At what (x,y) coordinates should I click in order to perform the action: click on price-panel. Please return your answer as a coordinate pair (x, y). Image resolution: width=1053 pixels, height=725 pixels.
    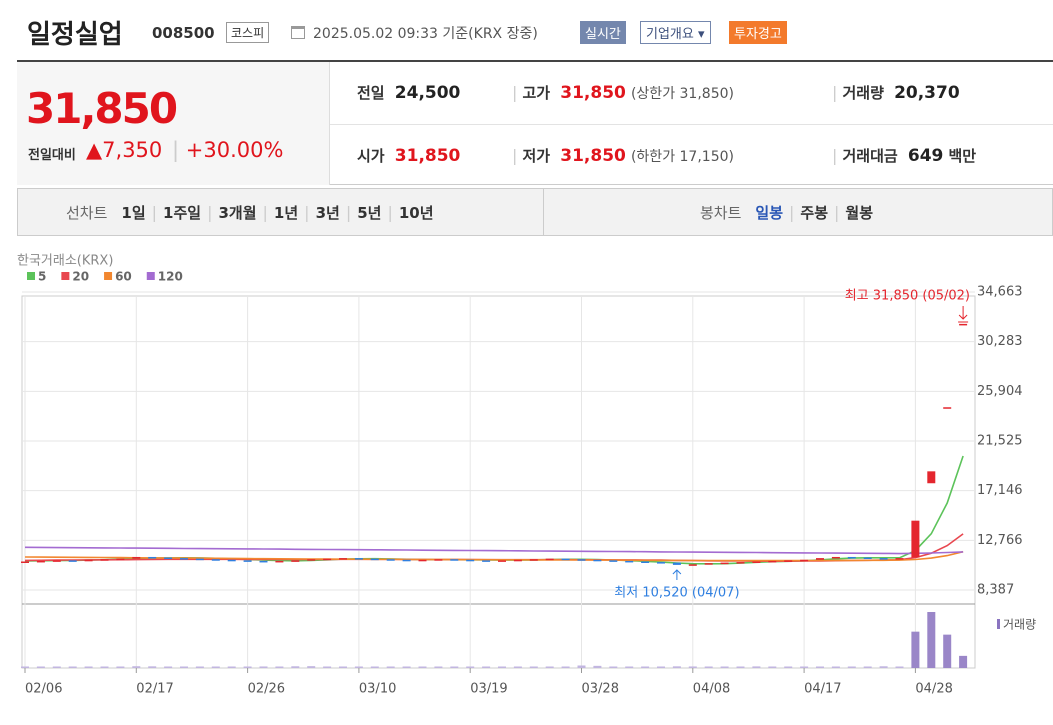
    Looking at the image, I should click on (173, 123).